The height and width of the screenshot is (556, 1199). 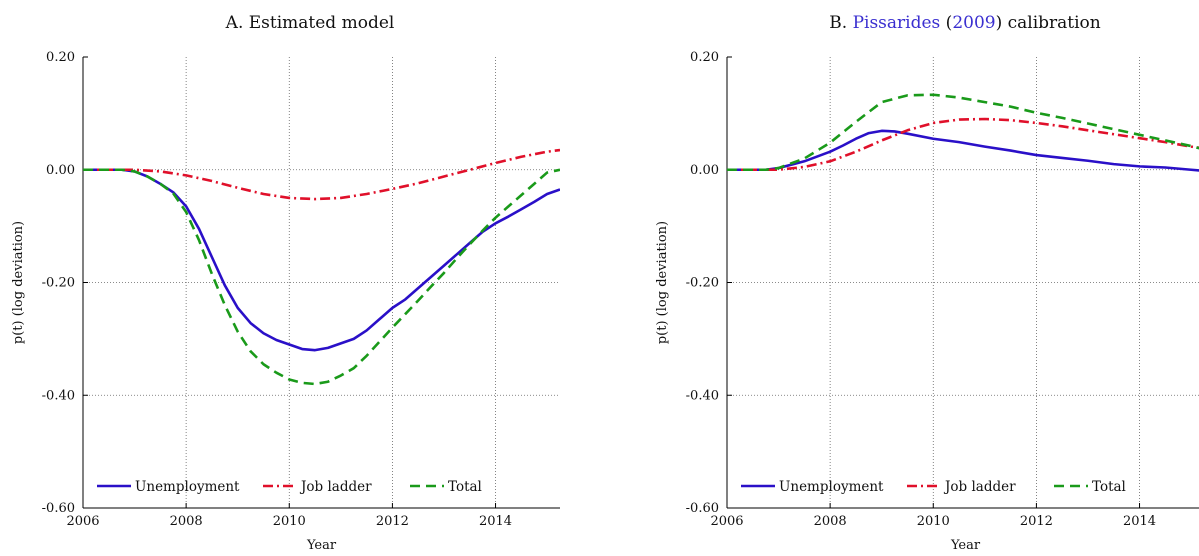 I want to click on panel-title: B. Pissarides (2009) calibration, so click(x=965, y=23).